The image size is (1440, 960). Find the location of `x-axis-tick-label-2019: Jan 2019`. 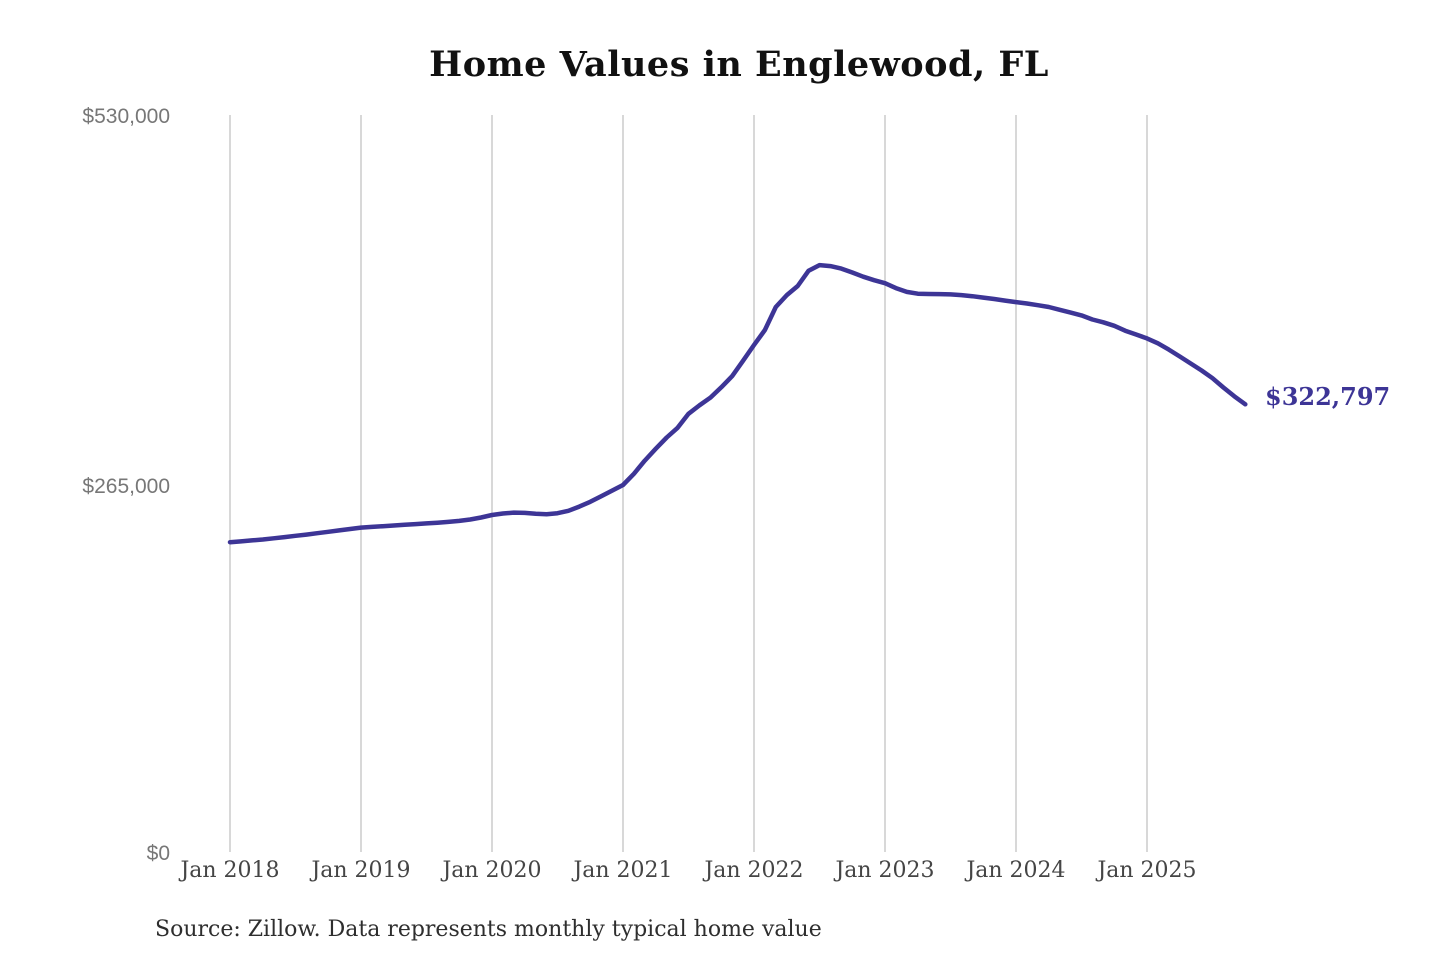

x-axis-tick-label-2019: Jan 2019 is located at coordinates (361, 870).